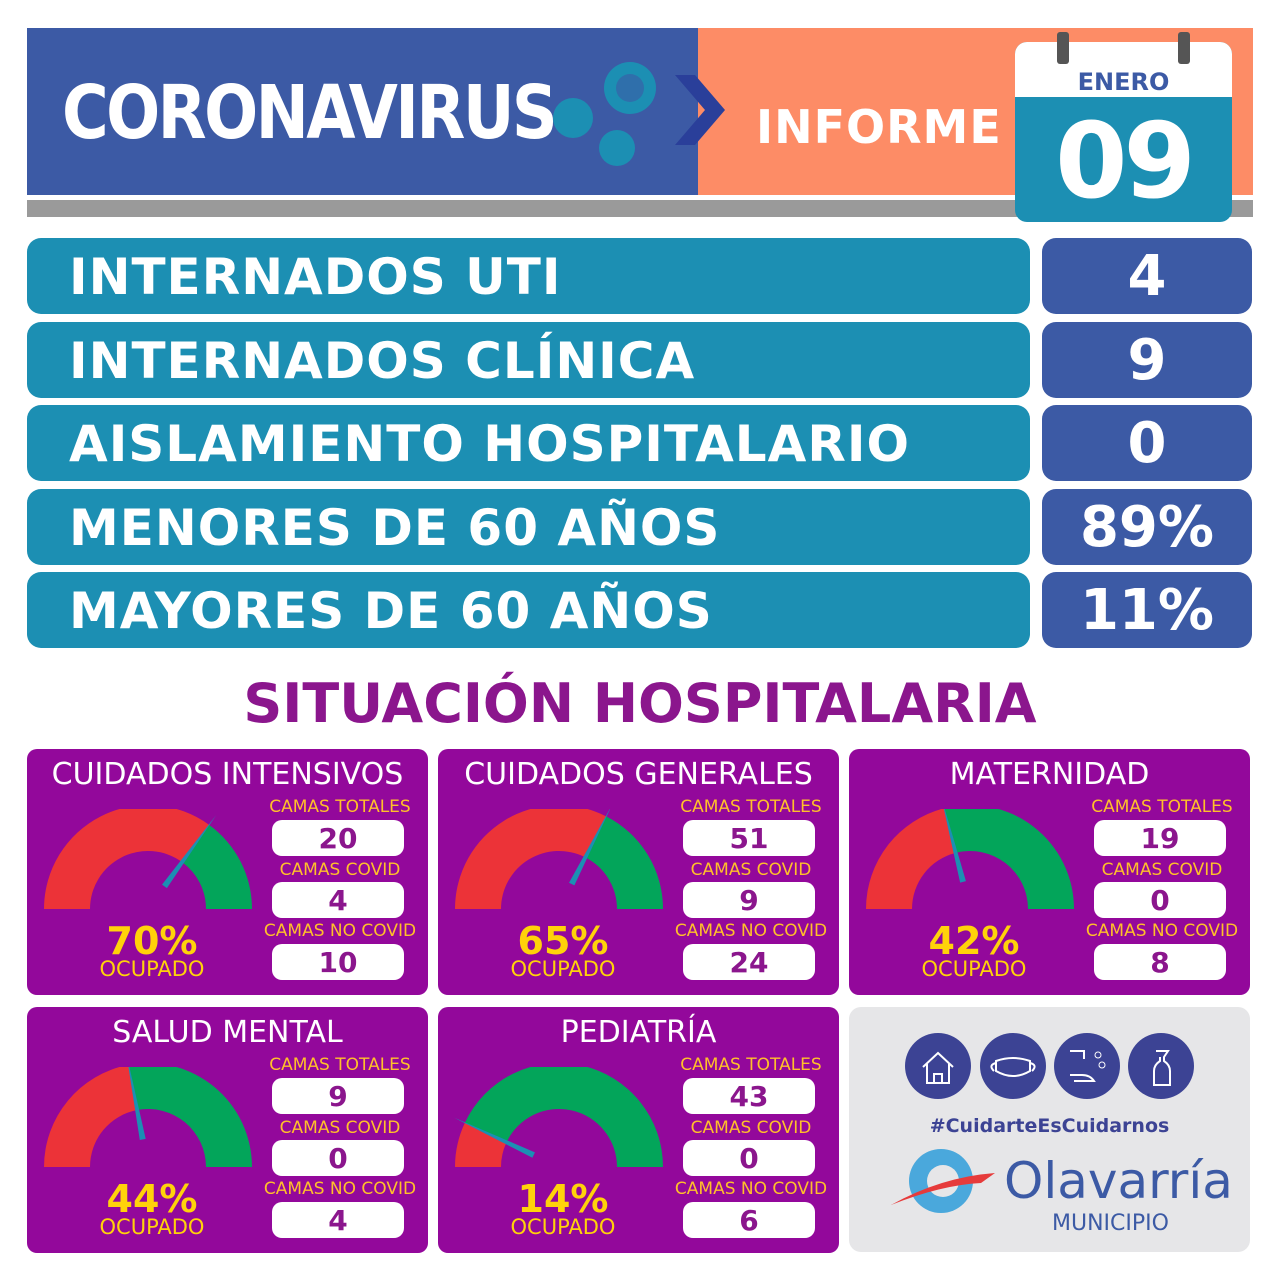 This screenshot has width=1280, height=1280. Describe the element at coordinates (1147, 276) in the screenshot. I see `stat-value: 4` at that location.